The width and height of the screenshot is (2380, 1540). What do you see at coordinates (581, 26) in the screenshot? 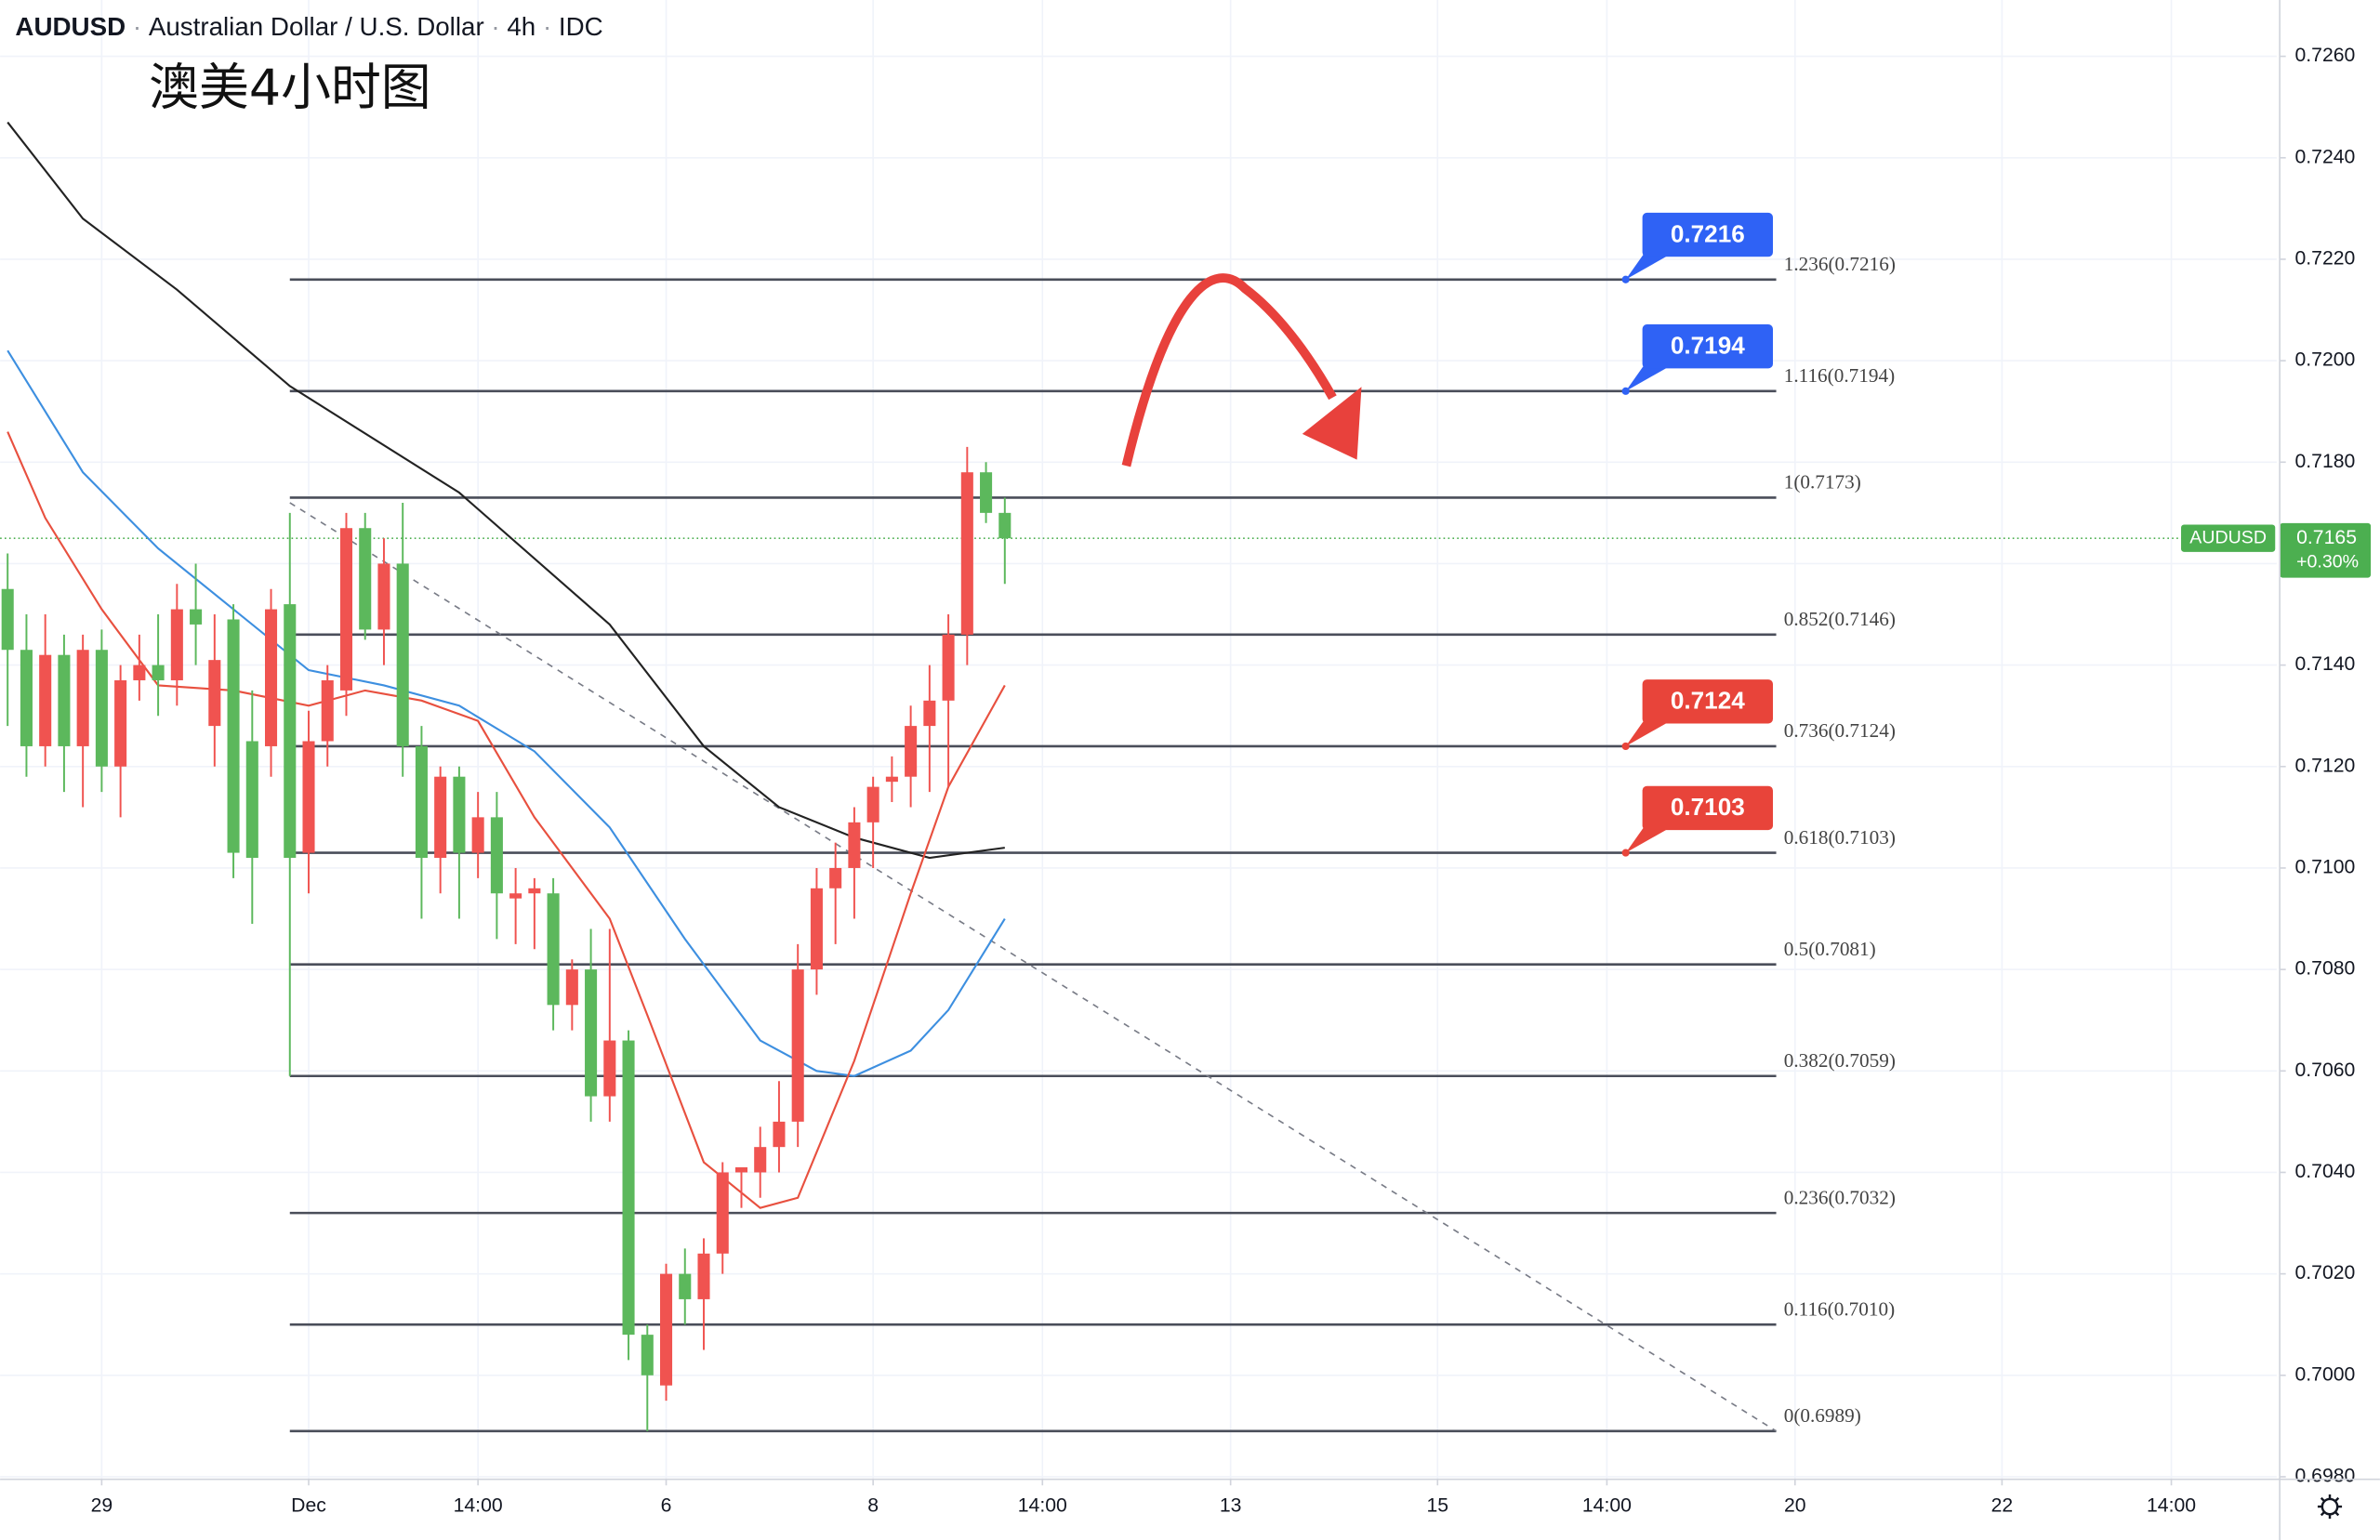
I see `source: IDC` at bounding box center [581, 26].